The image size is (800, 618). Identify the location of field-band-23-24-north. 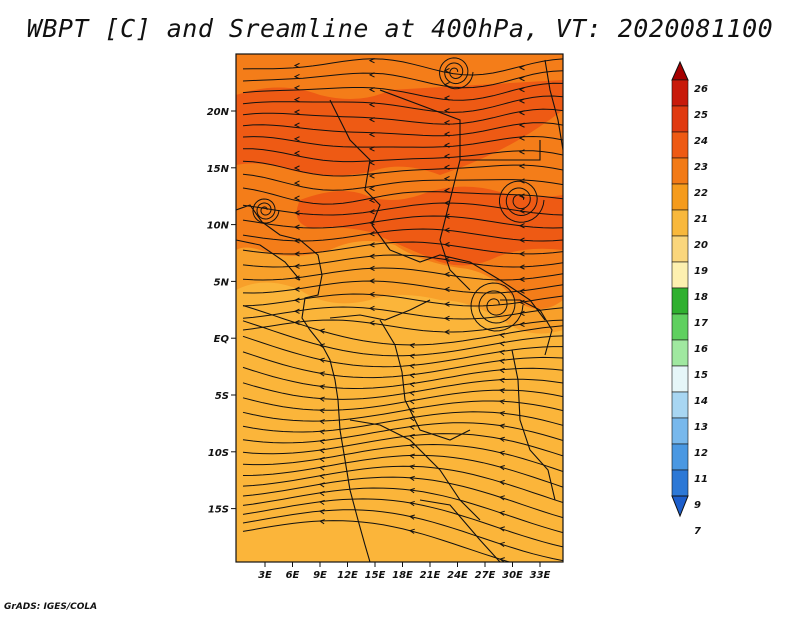
(399, 128).